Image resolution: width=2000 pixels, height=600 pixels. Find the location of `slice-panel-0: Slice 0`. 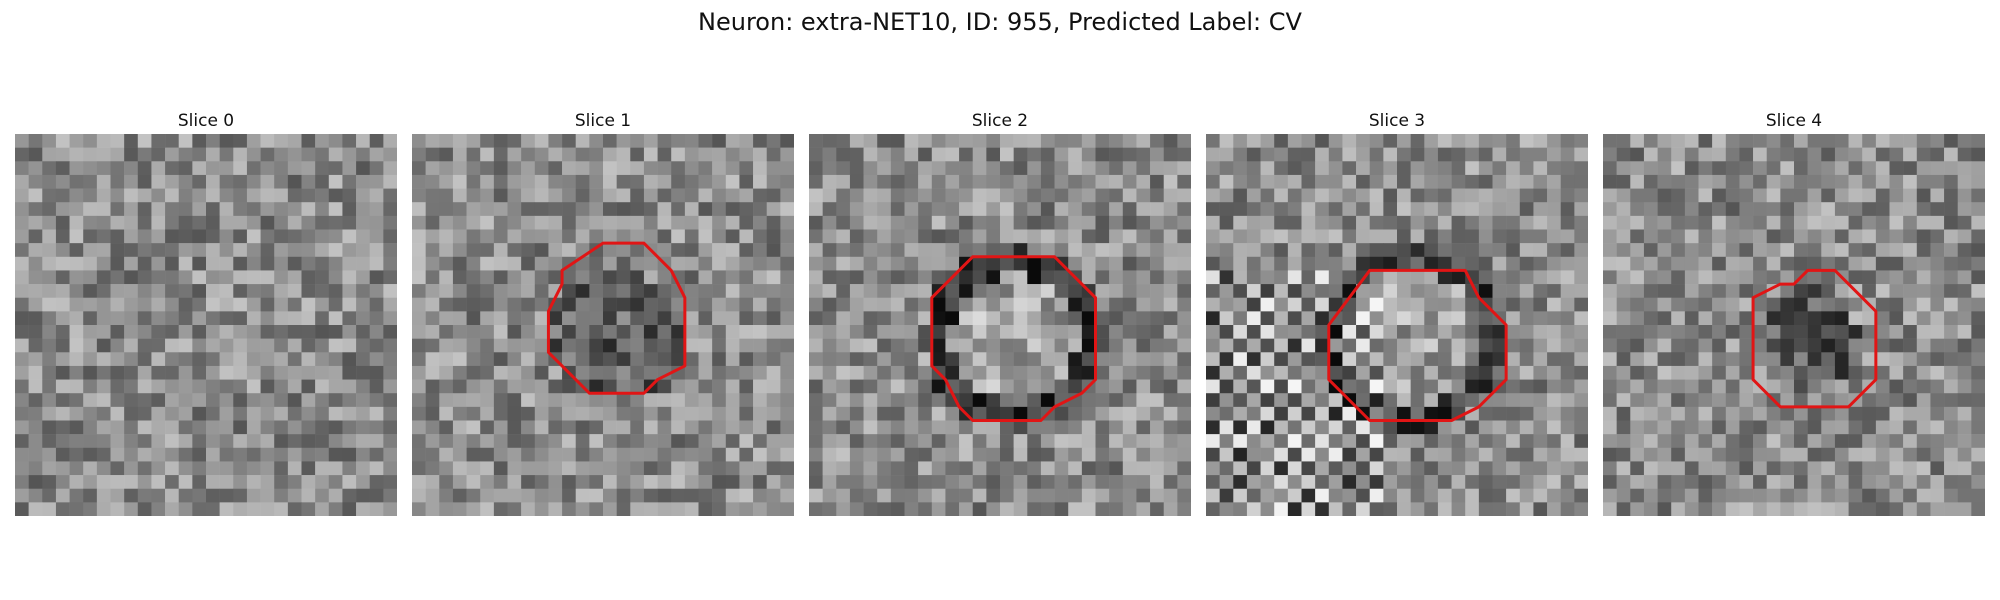

slice-panel-0: Slice 0 is located at coordinates (206, 312).